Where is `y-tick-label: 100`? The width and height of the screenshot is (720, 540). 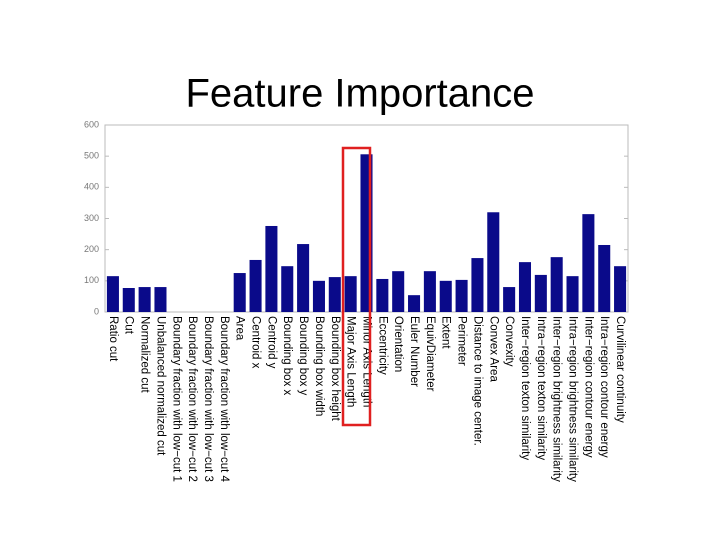 y-tick-label: 100 is located at coordinates (91, 280).